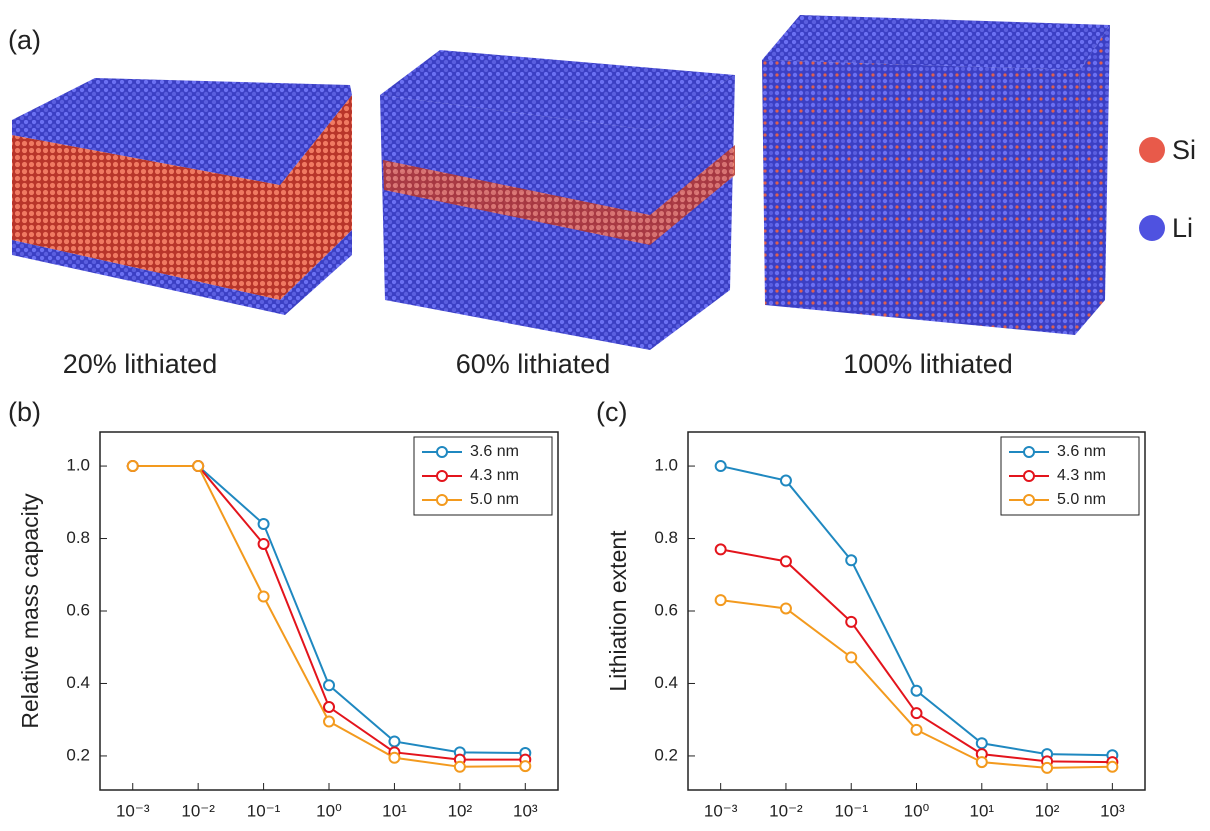 The image size is (1210, 831). What do you see at coordinates (928, 364) in the screenshot?
I see `caption: 100% lithiated` at bounding box center [928, 364].